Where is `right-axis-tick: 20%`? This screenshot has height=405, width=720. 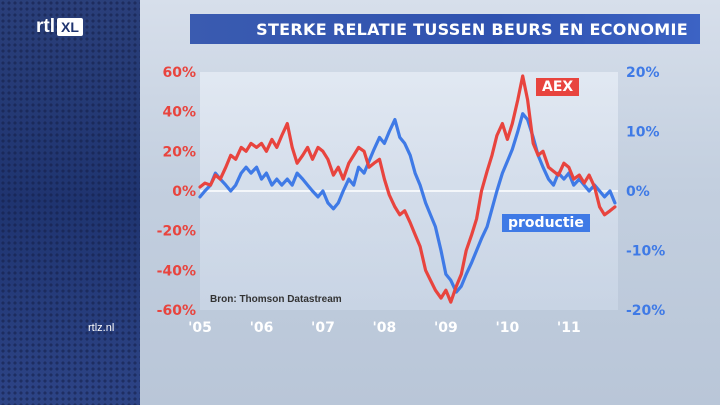 right-axis-tick: 20% is located at coordinates (643, 73).